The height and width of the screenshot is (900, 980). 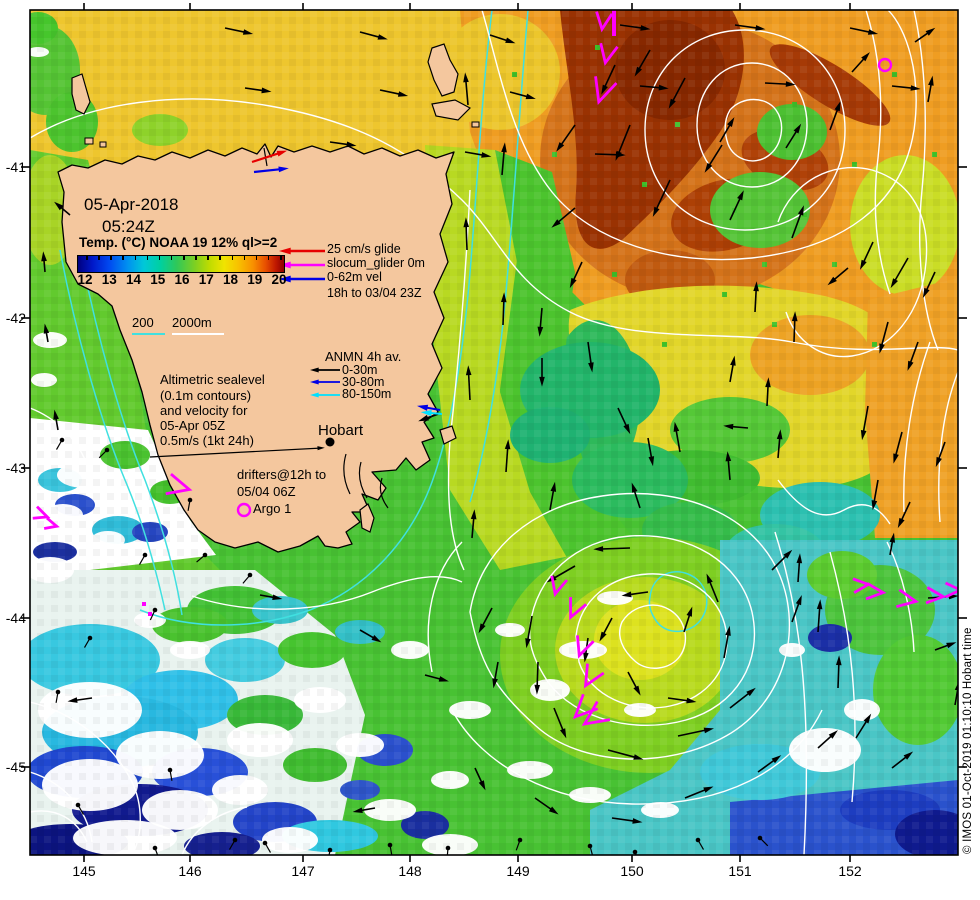 What do you see at coordinates (148, 334) in the screenshot?
I see `bathy-200-swatch` at bounding box center [148, 334].